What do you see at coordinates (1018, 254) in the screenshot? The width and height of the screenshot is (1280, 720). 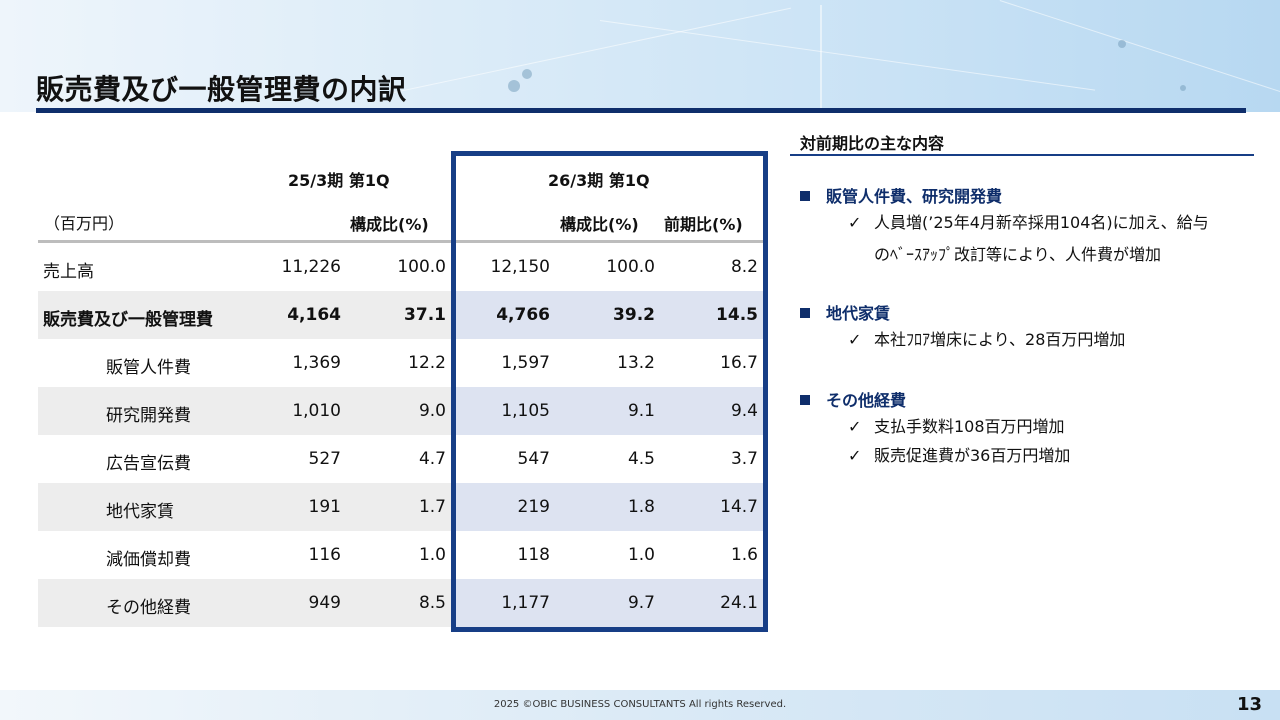 I see `check-item-continuation: のﾍﾞｰｽｱｯﾌﾟ改訂等により、人件費が増加` at bounding box center [1018, 254].